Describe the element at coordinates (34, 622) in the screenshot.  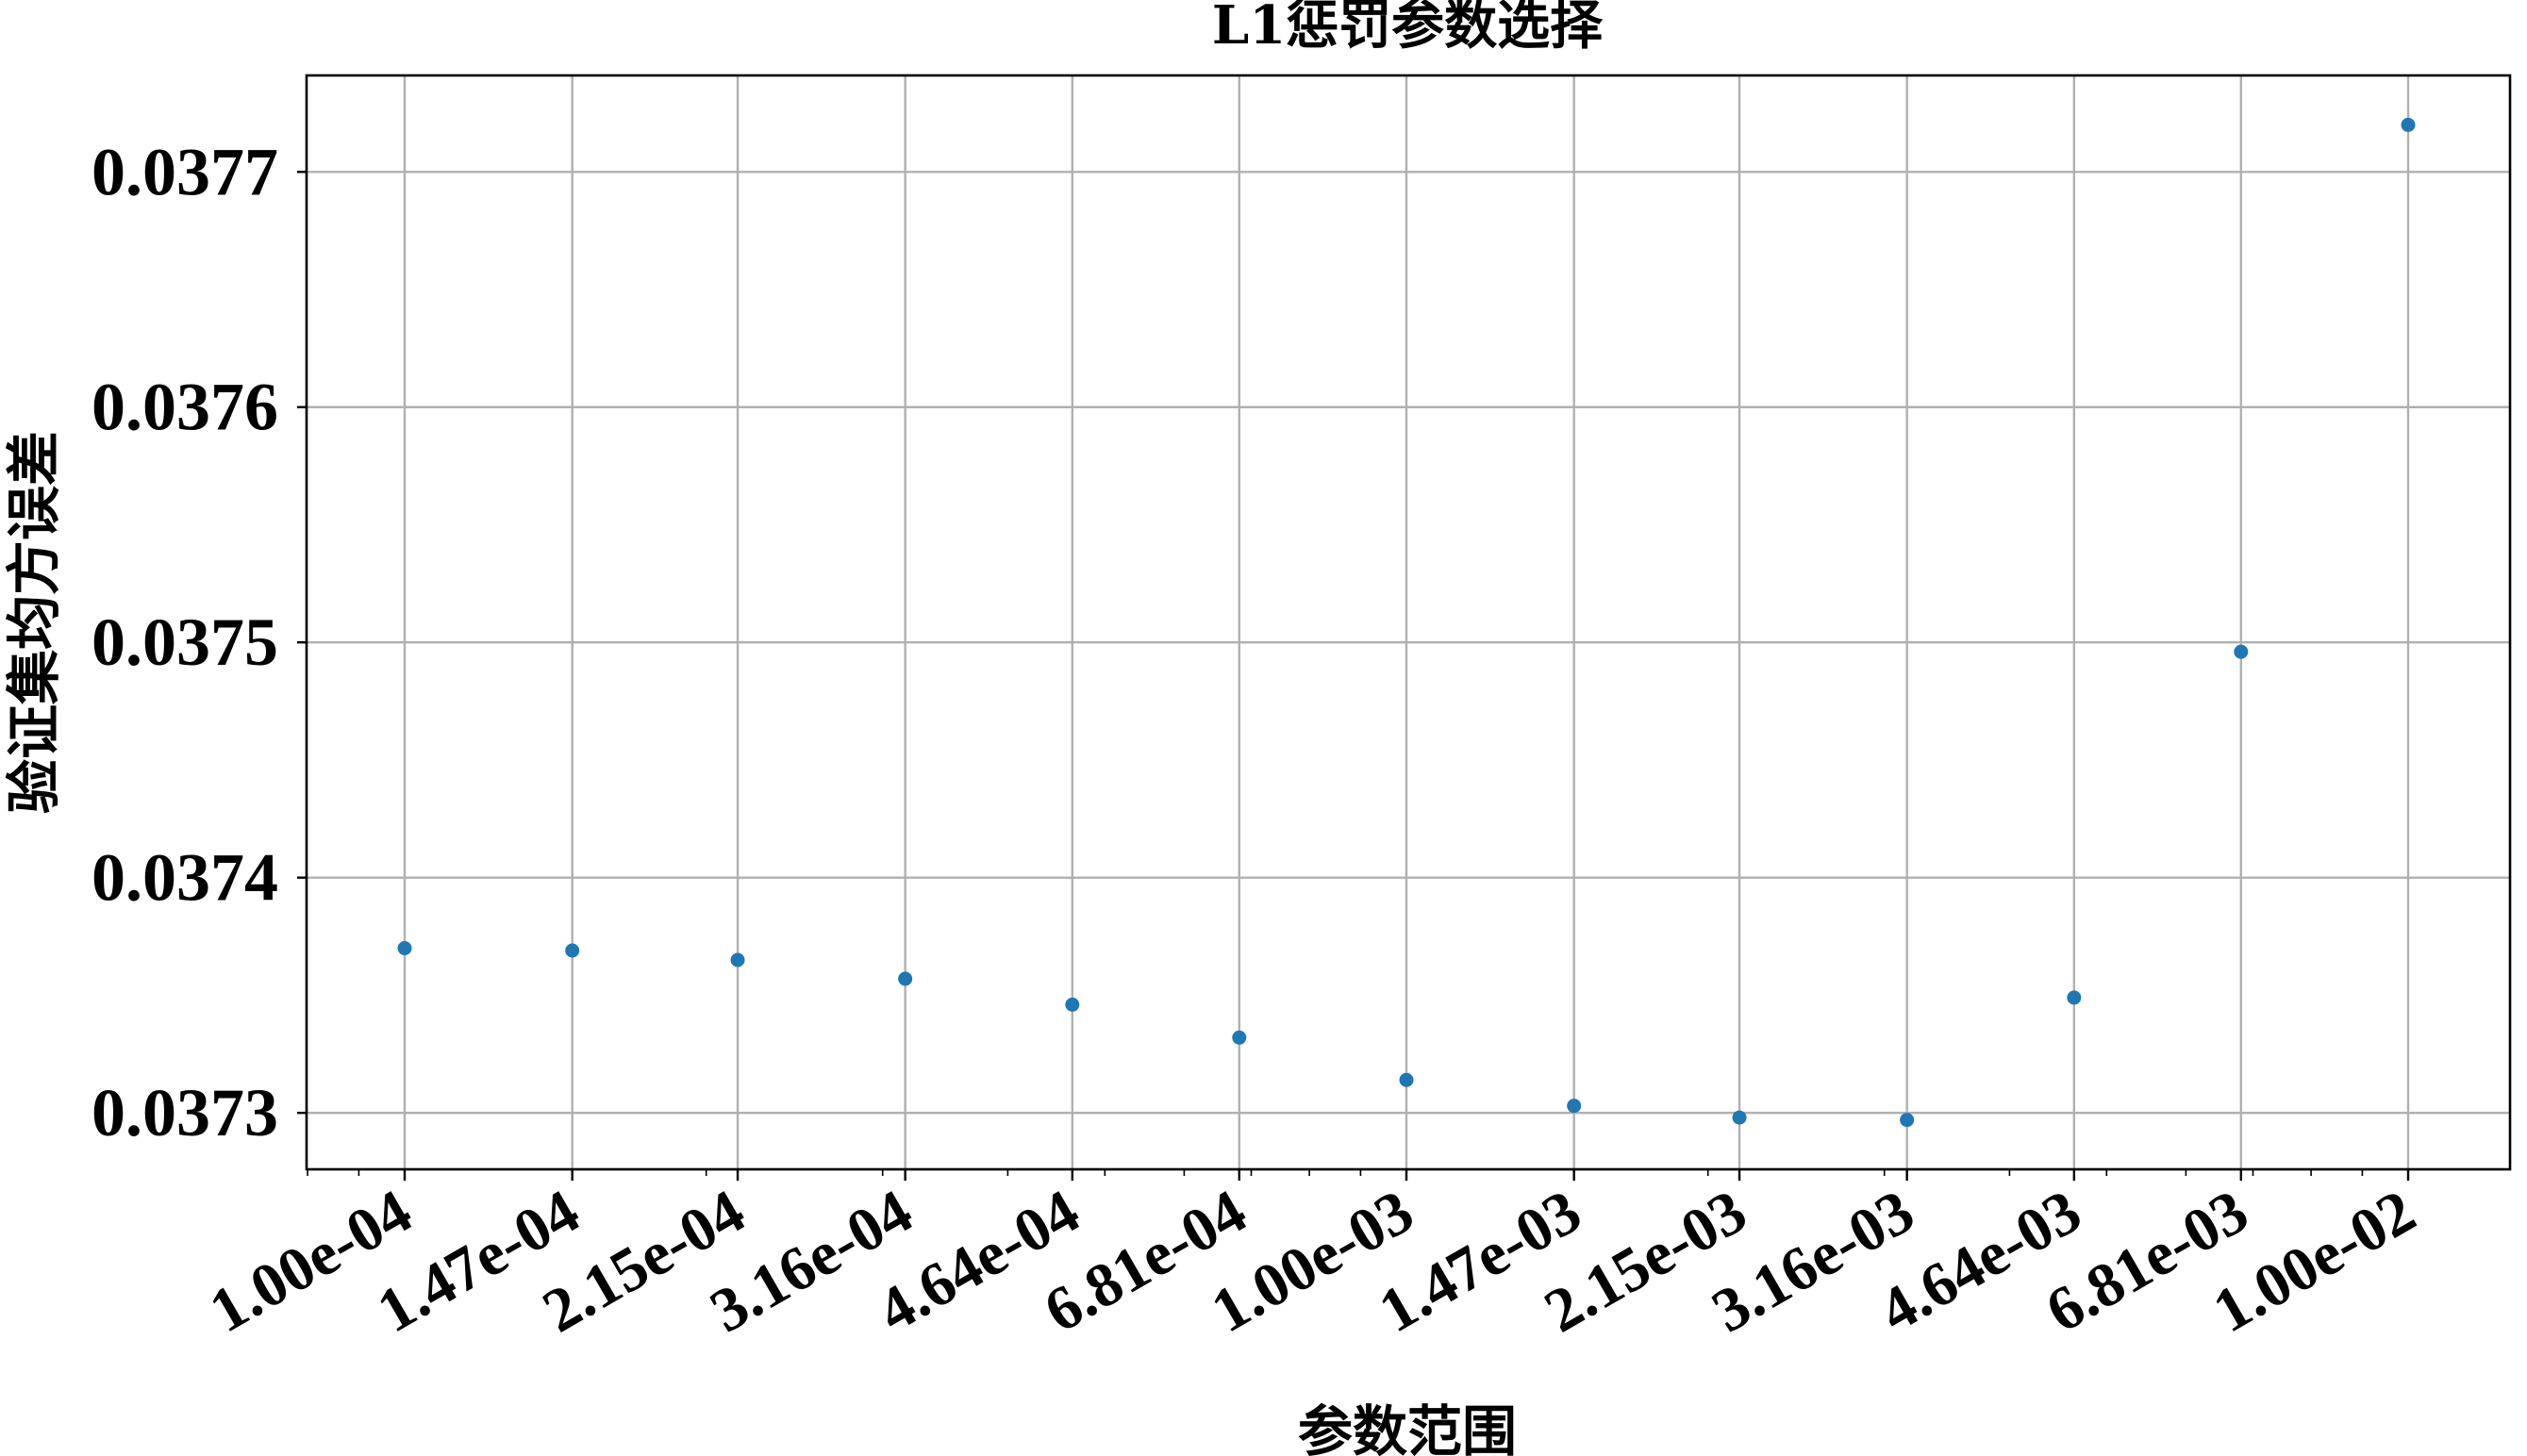
I see `y-axis-label: 验证集均方误差` at that location.